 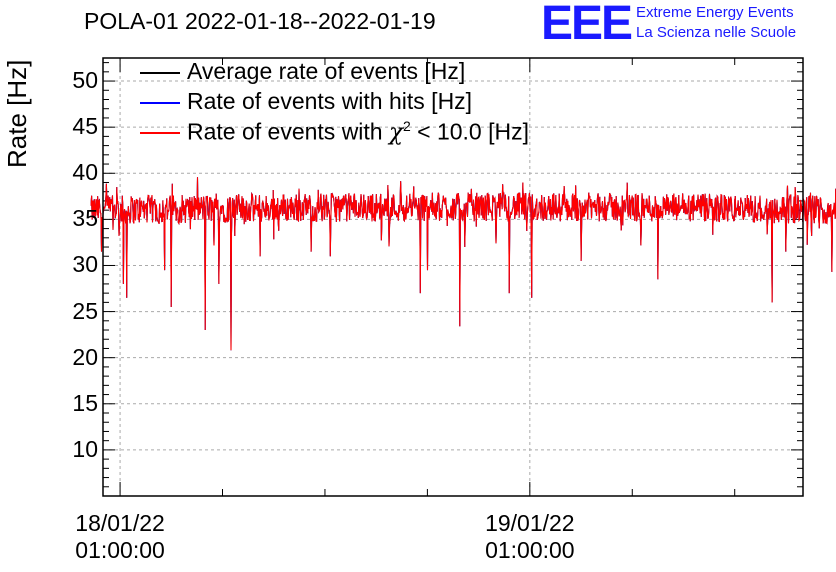 I want to click on x-tick-label: 19/01/22 01:00:00, so click(x=530, y=537).